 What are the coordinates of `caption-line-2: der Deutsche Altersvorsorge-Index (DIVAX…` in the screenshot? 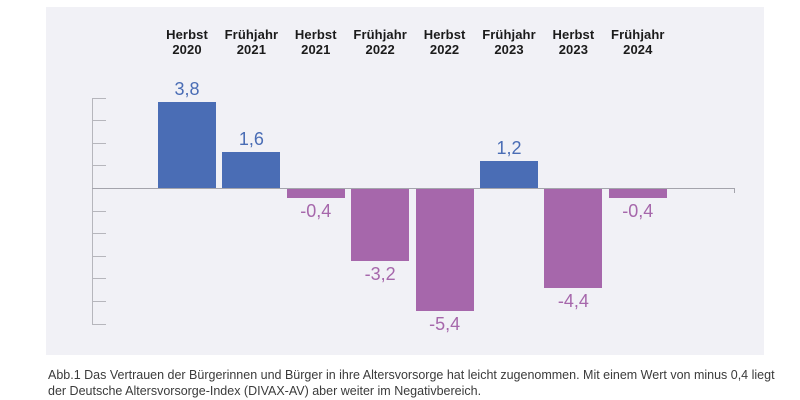 It's located at (265, 391).